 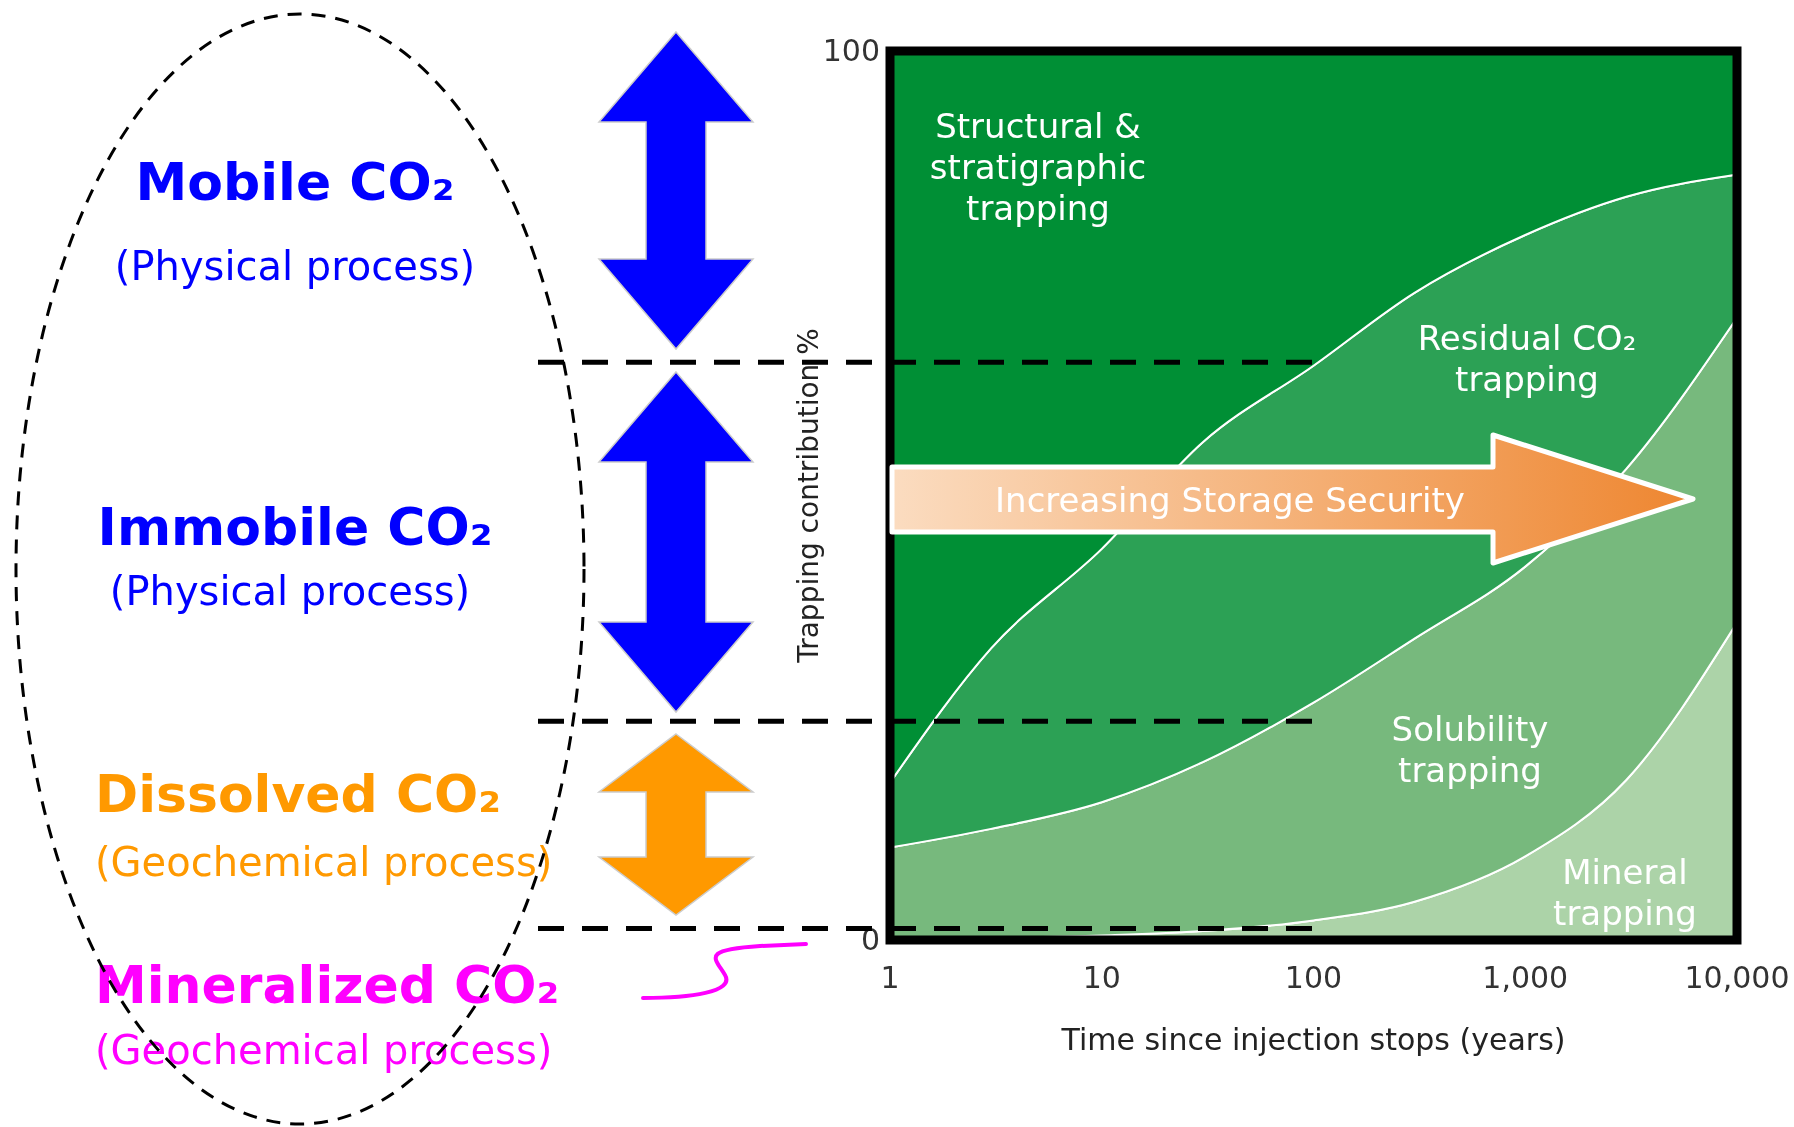 I want to click on text: Dissolved CO₂, so click(x=298, y=794).